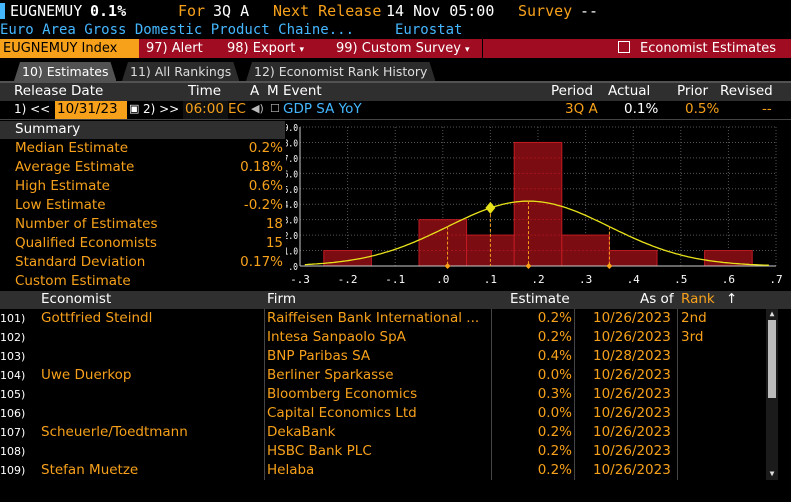 This screenshot has height=502, width=791. What do you see at coordinates (134, 108) in the screenshot?
I see `calendar-icon: ▣` at bounding box center [134, 108].